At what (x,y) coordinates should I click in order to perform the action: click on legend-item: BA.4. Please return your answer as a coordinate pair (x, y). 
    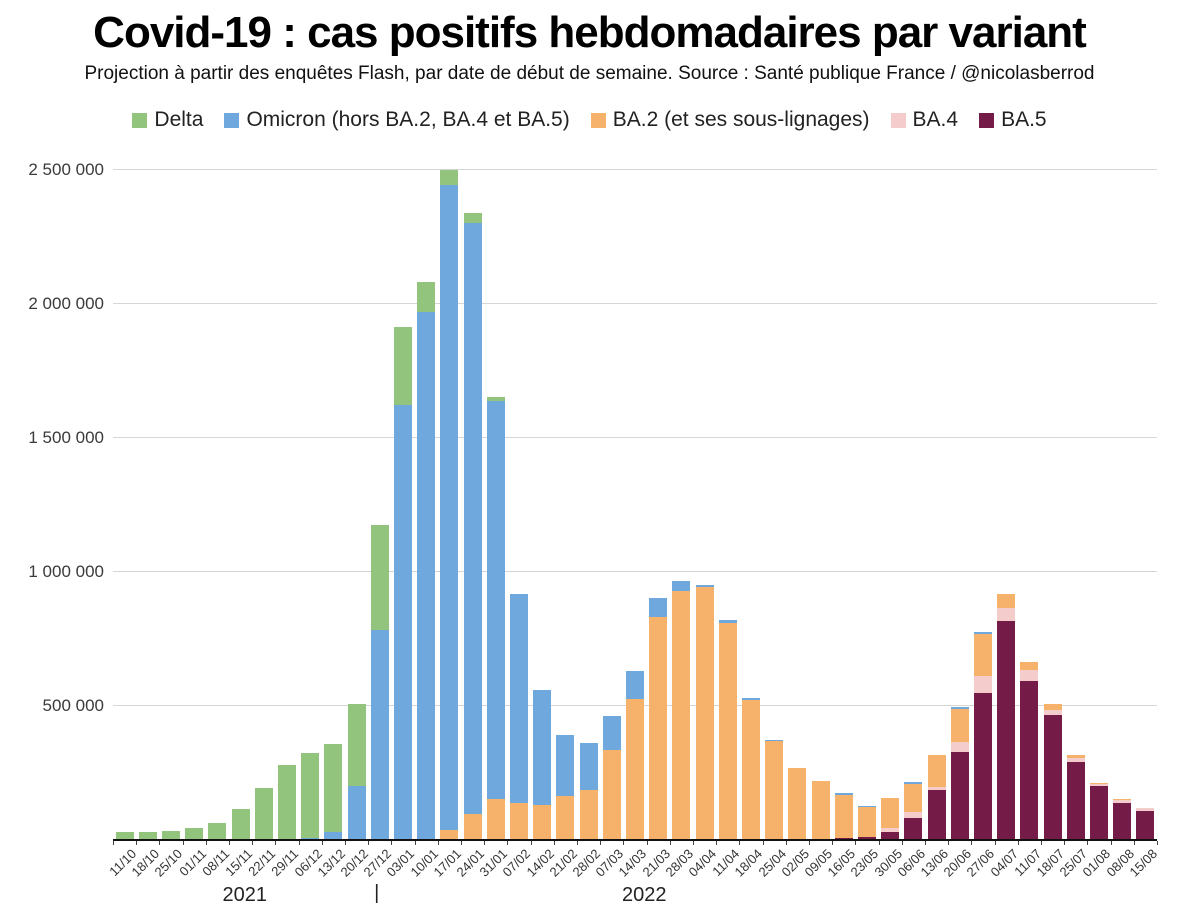
    Looking at the image, I should click on (924, 120).